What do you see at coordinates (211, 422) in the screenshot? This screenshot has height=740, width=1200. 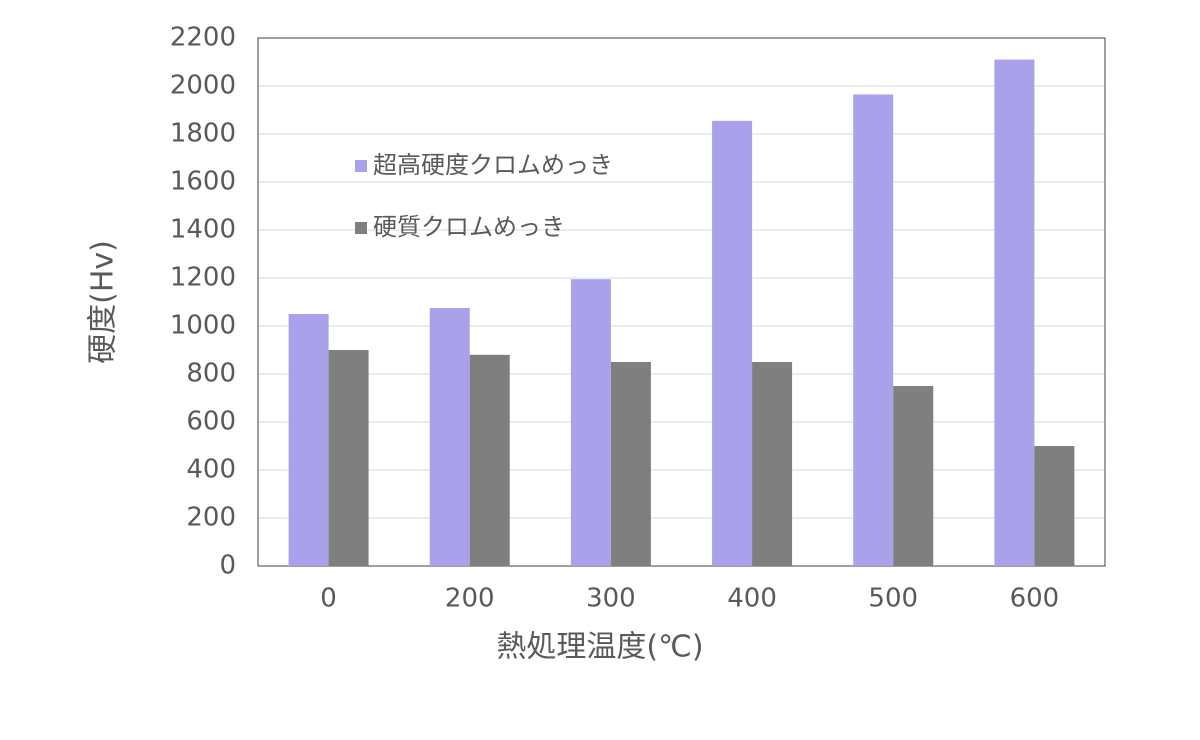 I see `y-tick-label: 600` at bounding box center [211, 422].